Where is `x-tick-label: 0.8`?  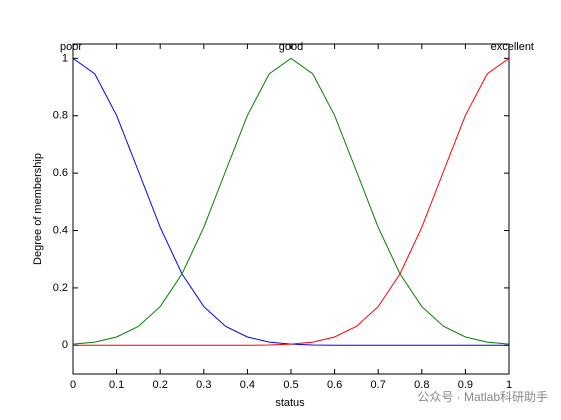 x-tick-label: 0.8 is located at coordinates (421, 385).